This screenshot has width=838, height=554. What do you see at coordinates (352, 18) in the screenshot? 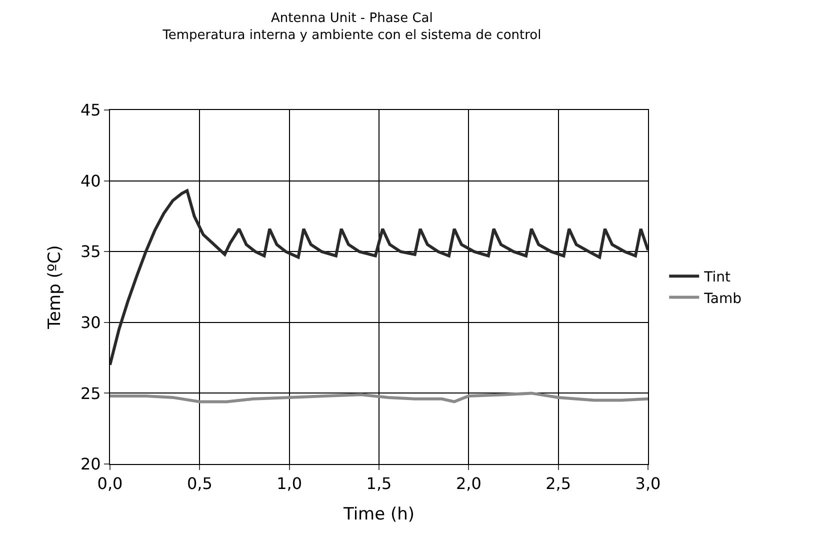
I see `chart-title: Antenna Unit - Phase Cal` at bounding box center [352, 18].